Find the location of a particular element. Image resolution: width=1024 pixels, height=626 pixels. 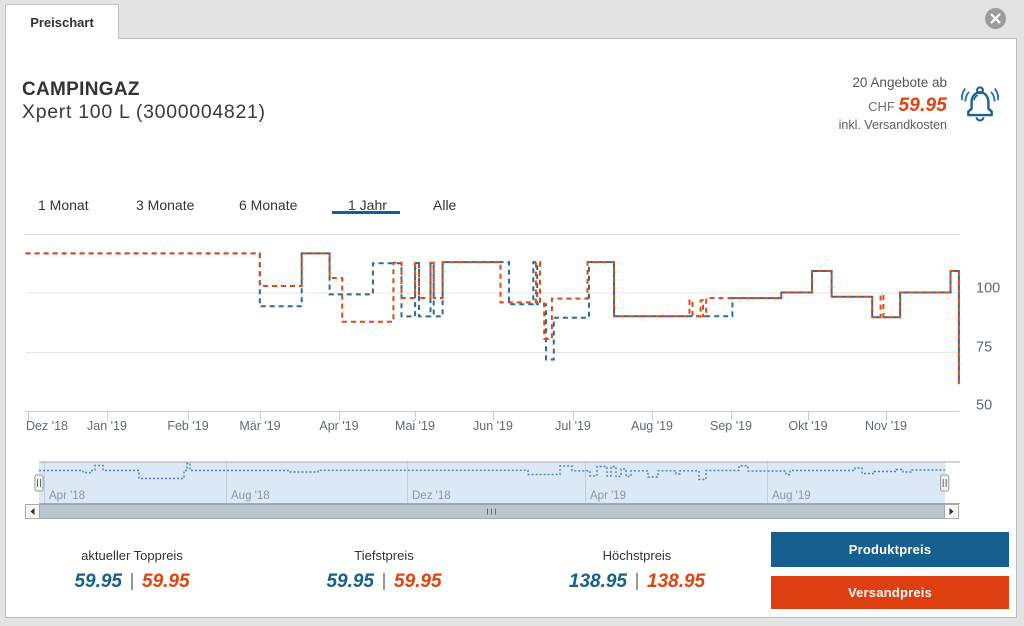

svg-text: Mär '19 is located at coordinates (259, 426).